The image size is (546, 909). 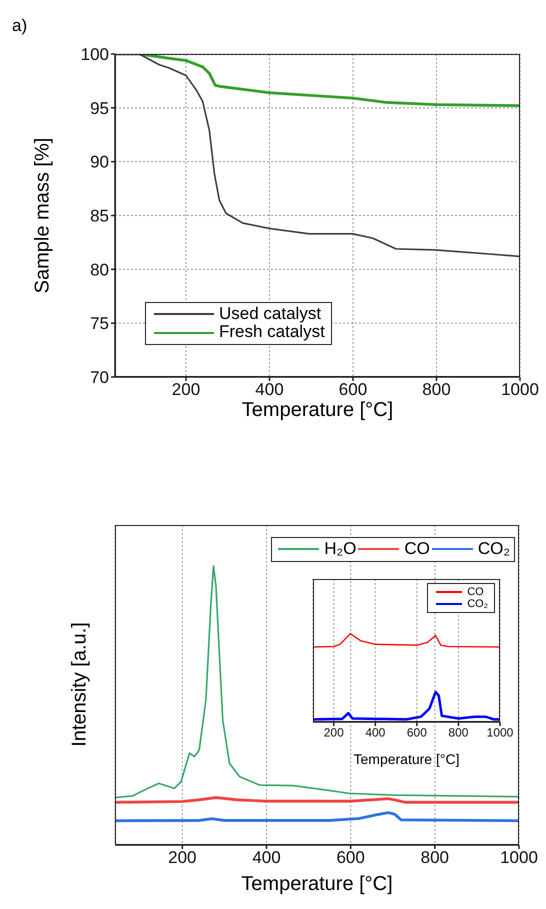 I want to click on y-tick-label: 70, so click(x=99, y=378).